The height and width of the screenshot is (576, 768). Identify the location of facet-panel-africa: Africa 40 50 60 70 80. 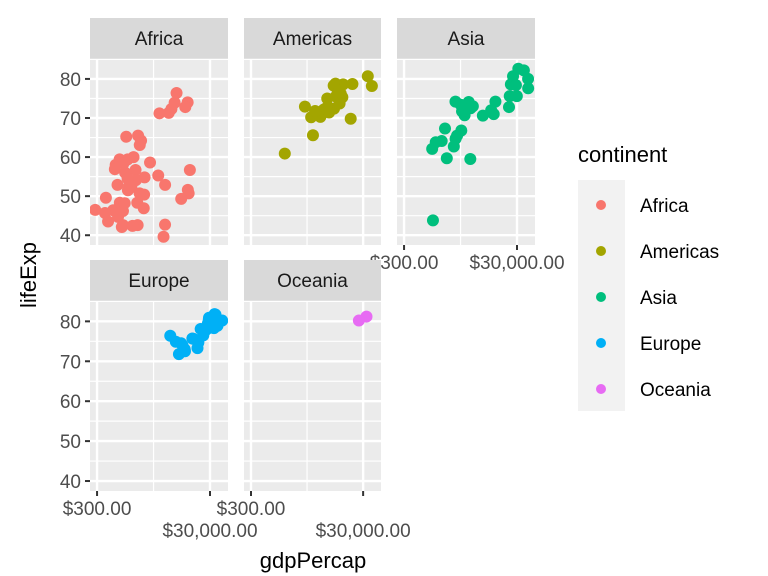
(144, 132).